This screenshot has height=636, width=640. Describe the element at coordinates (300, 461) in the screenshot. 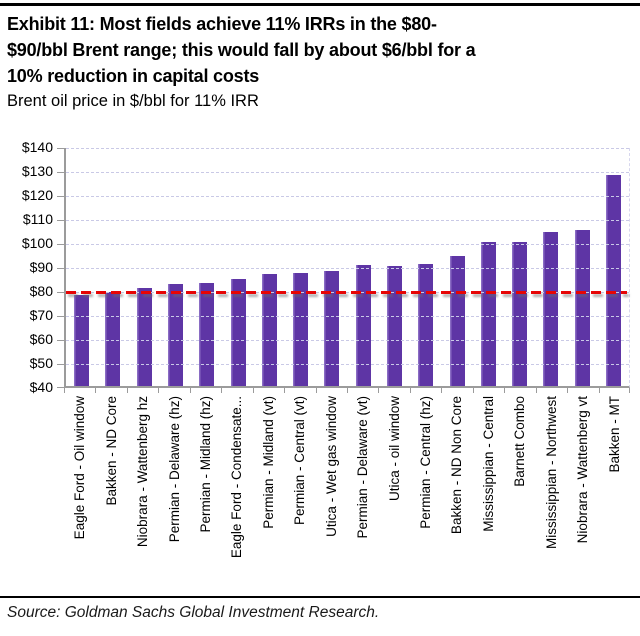

I see `x-category-label: Permian - Central (vt)` at that location.